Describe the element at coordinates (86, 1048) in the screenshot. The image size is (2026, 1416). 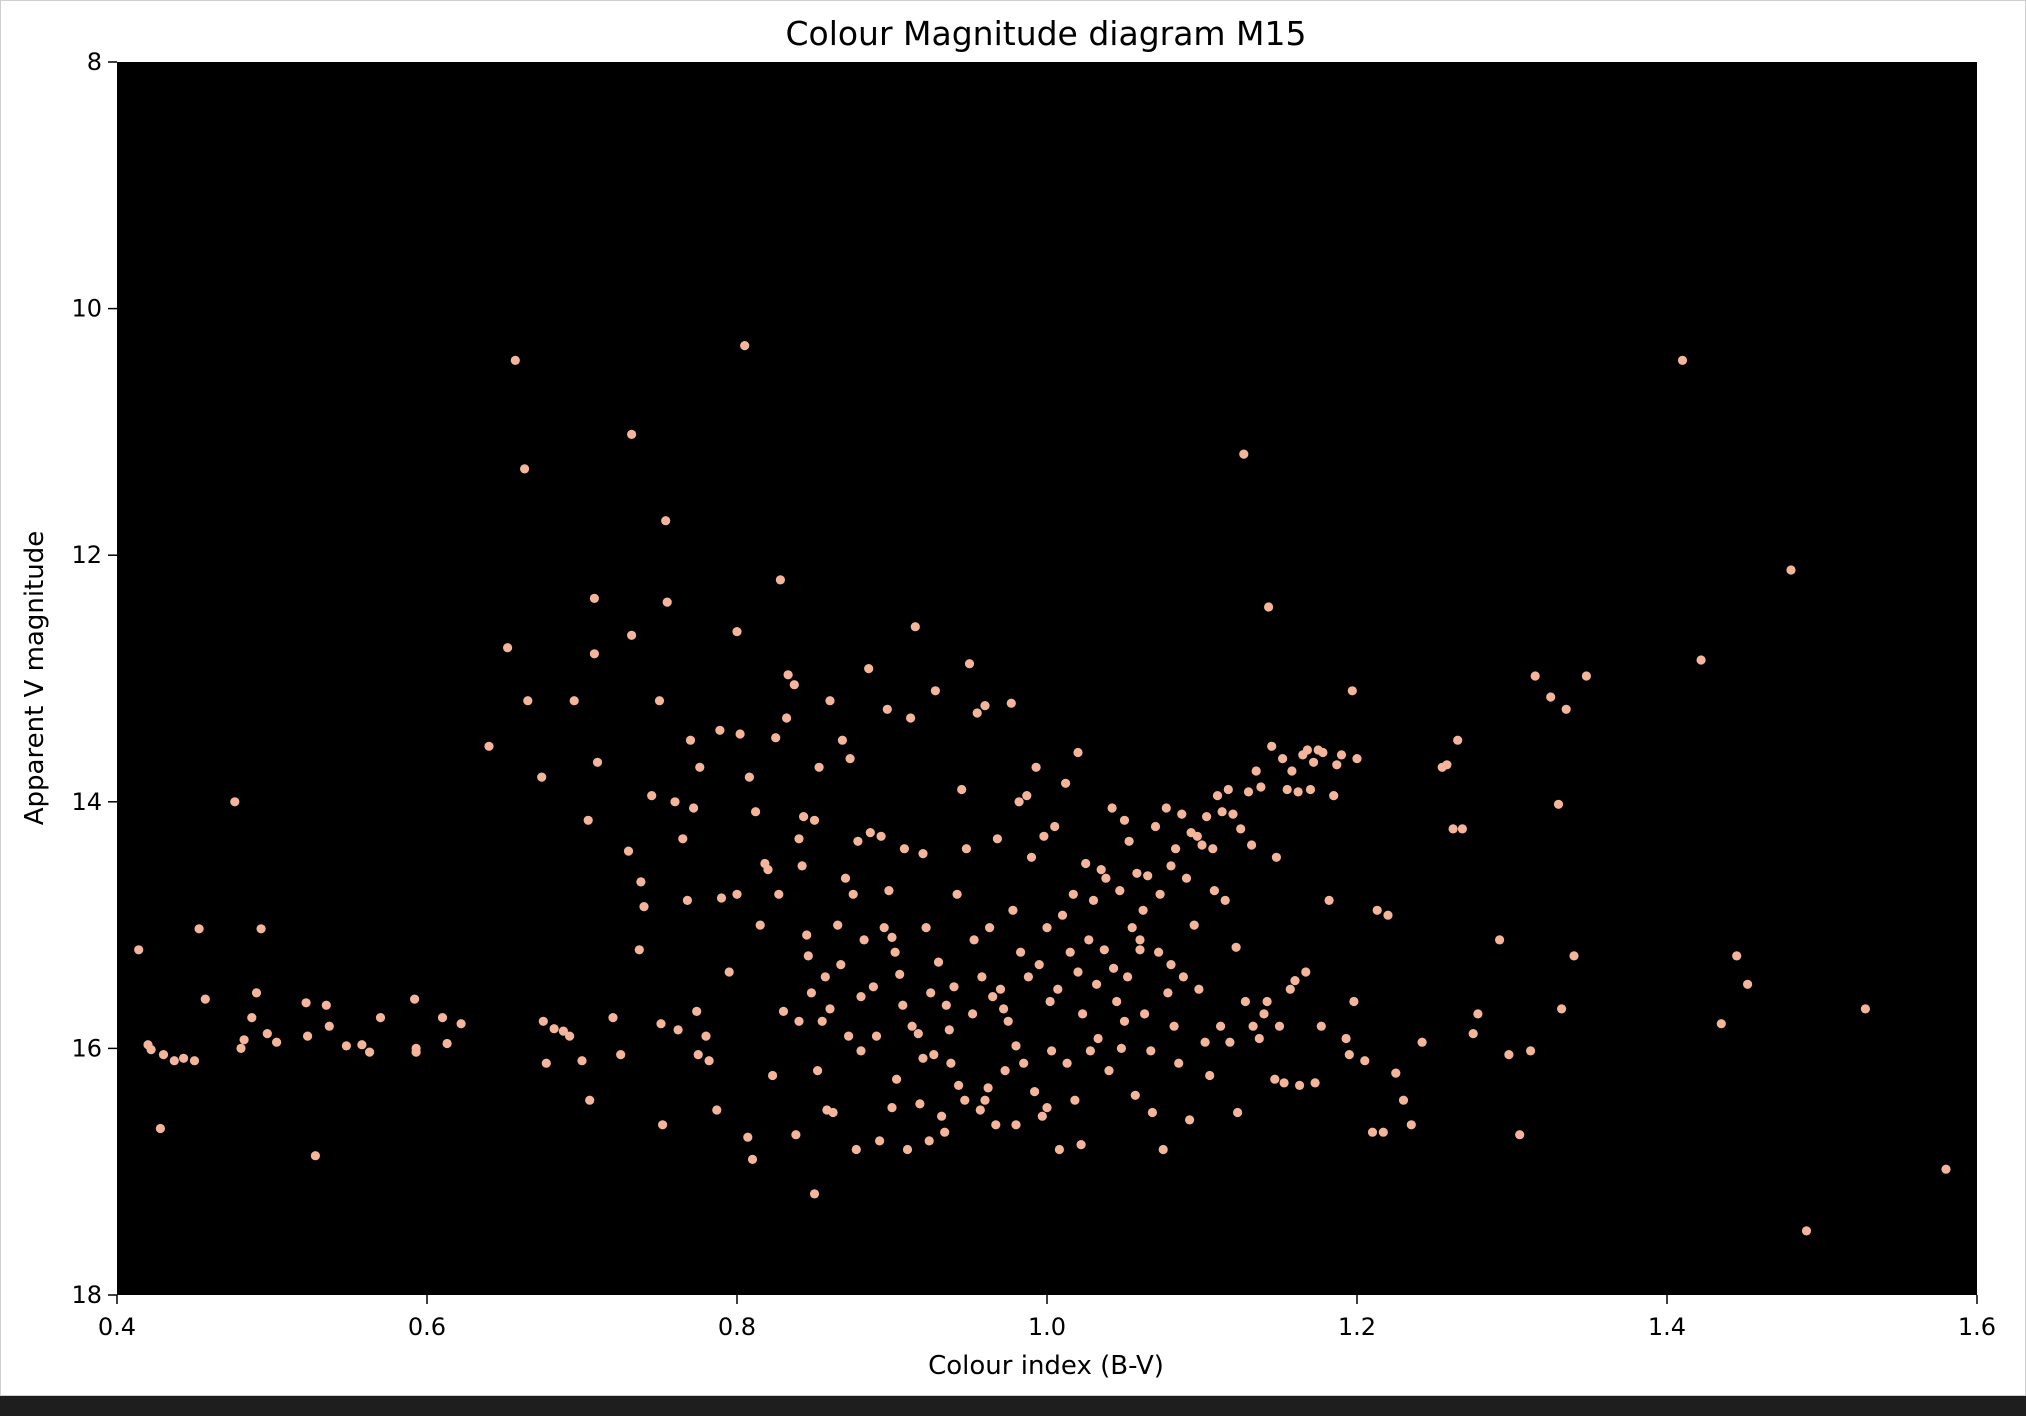
I see `y-tick-label: 16` at that location.